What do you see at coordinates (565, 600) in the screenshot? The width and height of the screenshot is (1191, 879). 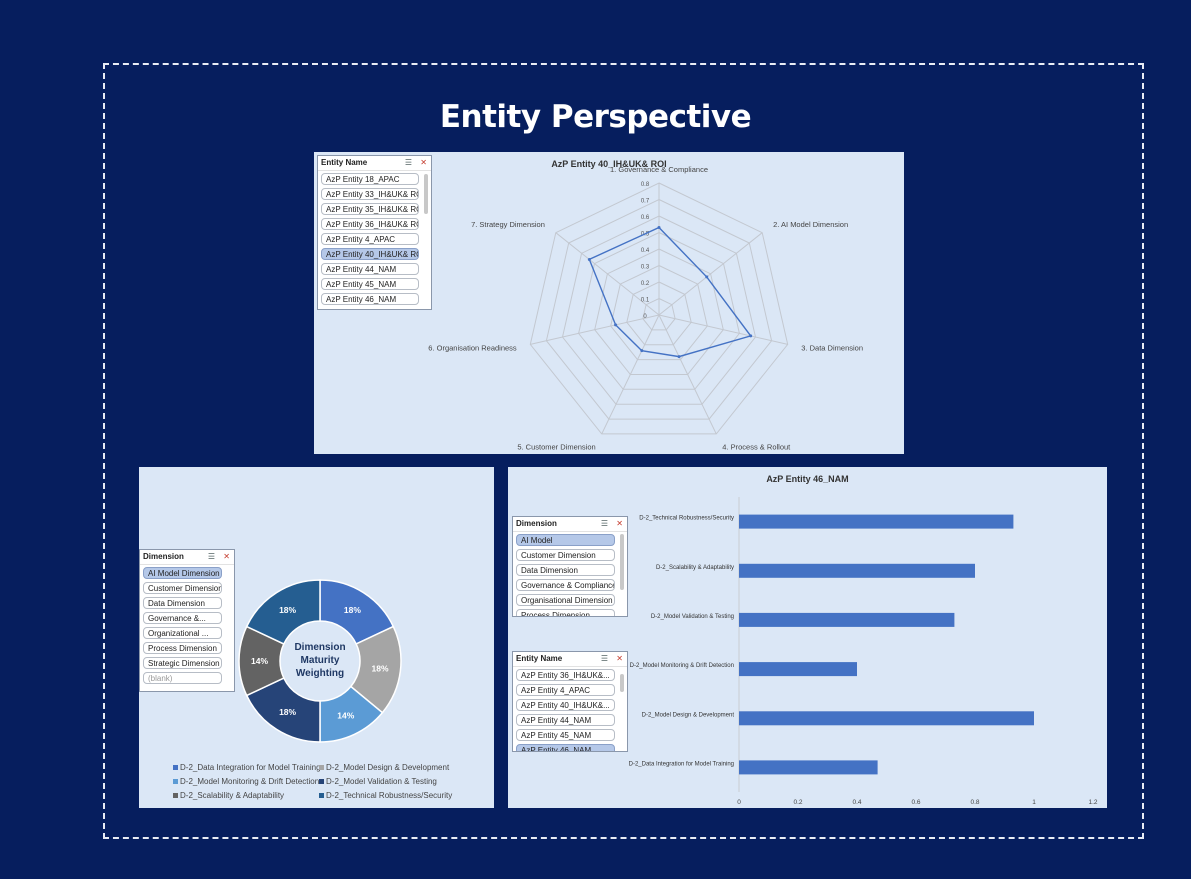 I see `slicer-item: Organisational Dimension` at bounding box center [565, 600].